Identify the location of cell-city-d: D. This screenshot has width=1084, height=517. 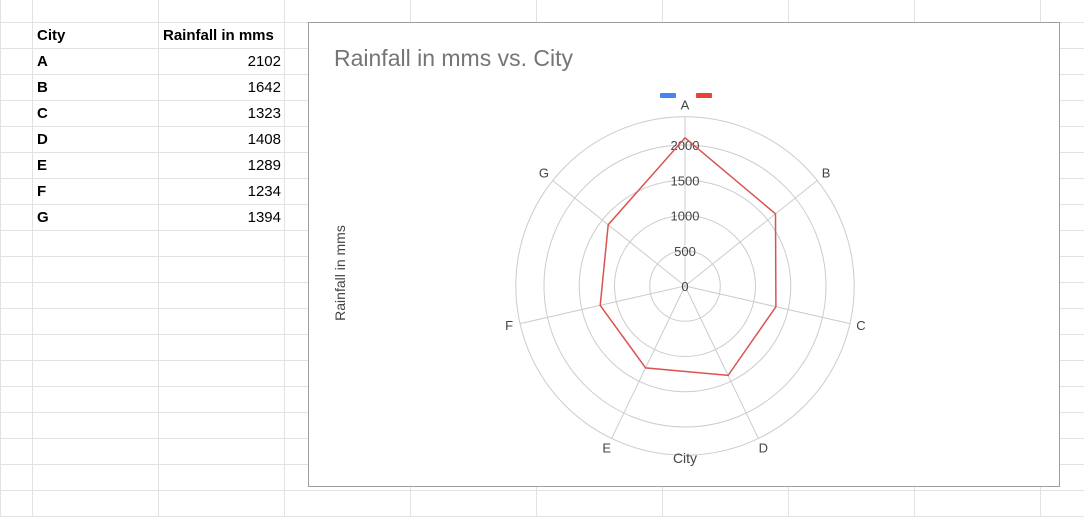
(42, 139).